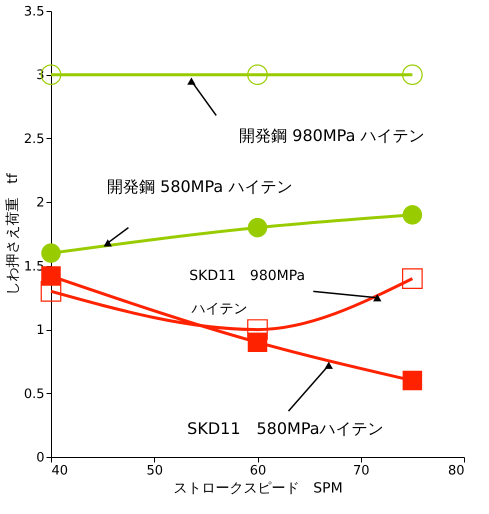  Describe the element at coordinates (456, 471) in the screenshot. I see `x-tick-label: 80` at that location.